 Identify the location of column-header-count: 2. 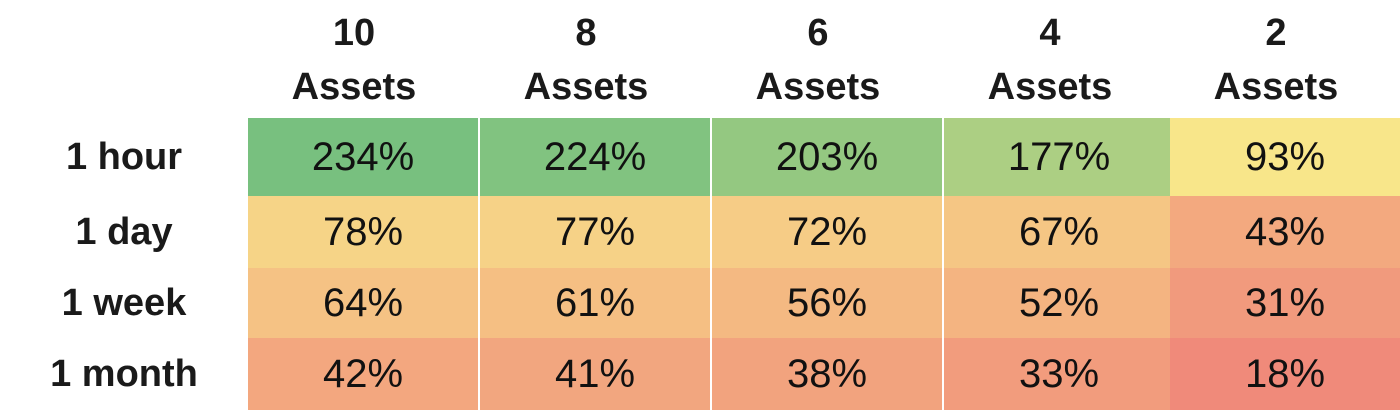
(1276, 33).